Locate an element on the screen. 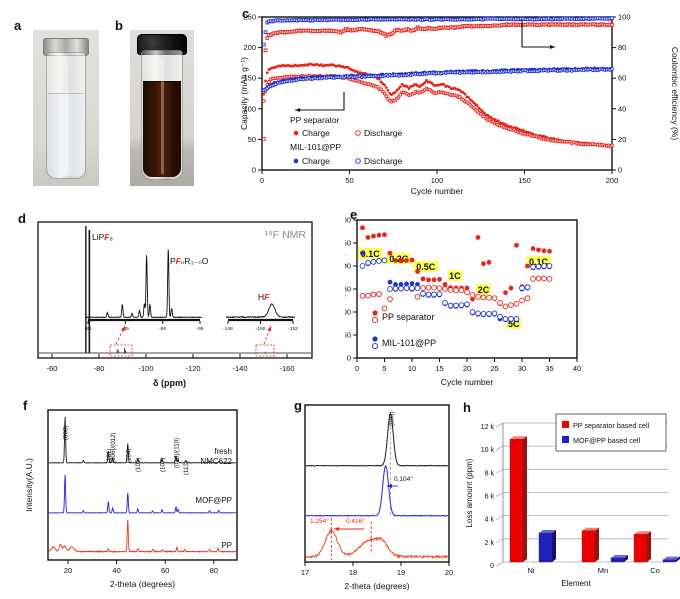 Image resolution: width=680 pixels, height=599 pixels. x-axis-label: 2-theta (degrees) is located at coordinates (376, 586).